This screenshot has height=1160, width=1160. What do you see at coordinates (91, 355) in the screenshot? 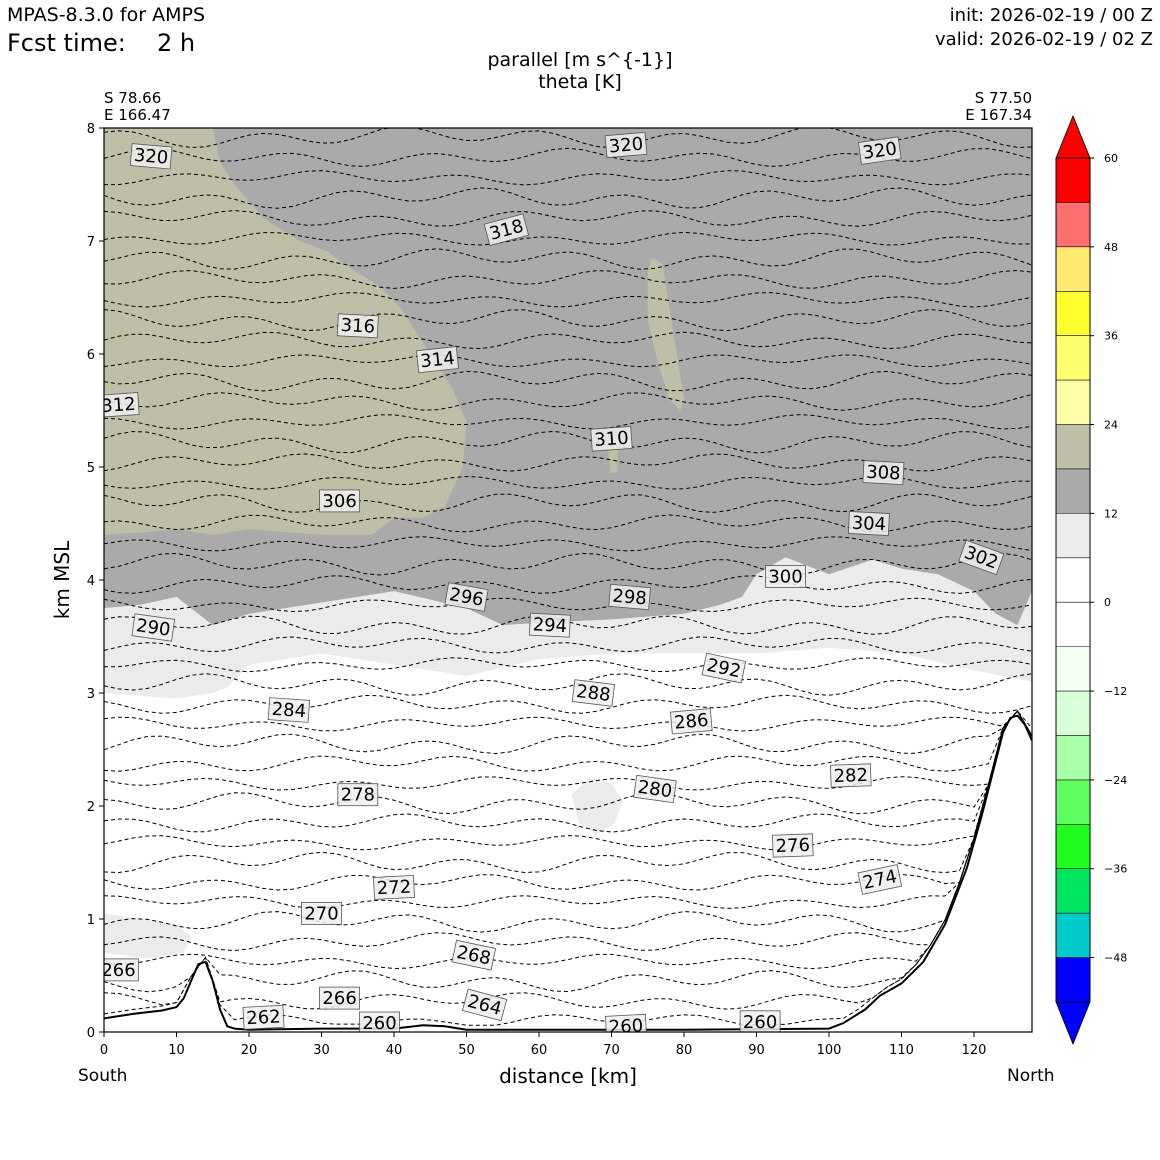
I see `y-tick-label: 6` at bounding box center [91, 355].